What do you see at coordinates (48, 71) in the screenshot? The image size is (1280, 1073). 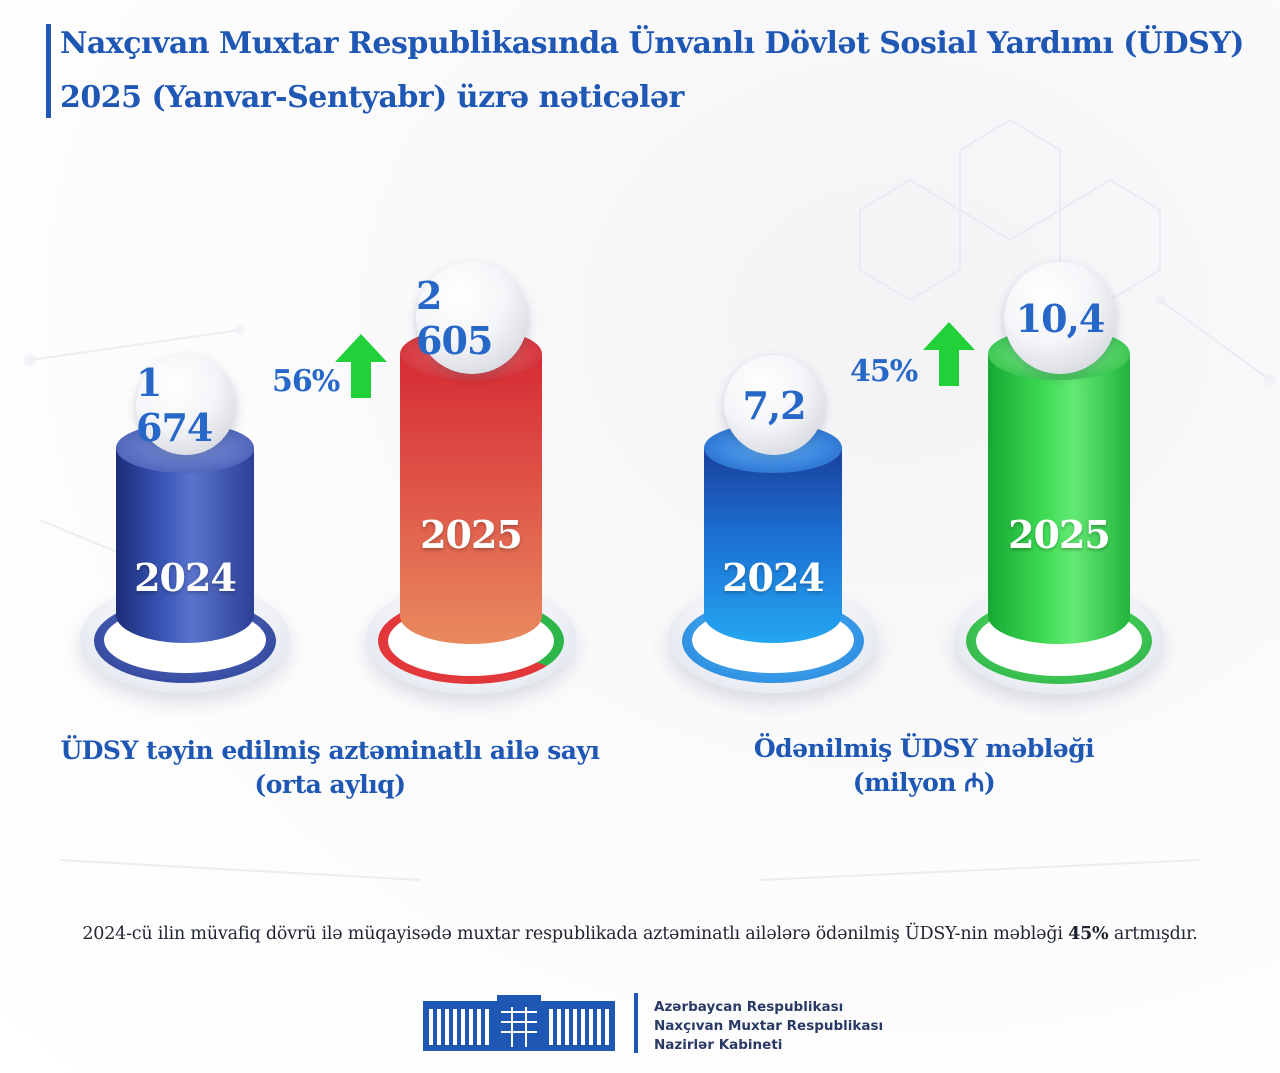 I see `title-accent-bar` at bounding box center [48, 71].